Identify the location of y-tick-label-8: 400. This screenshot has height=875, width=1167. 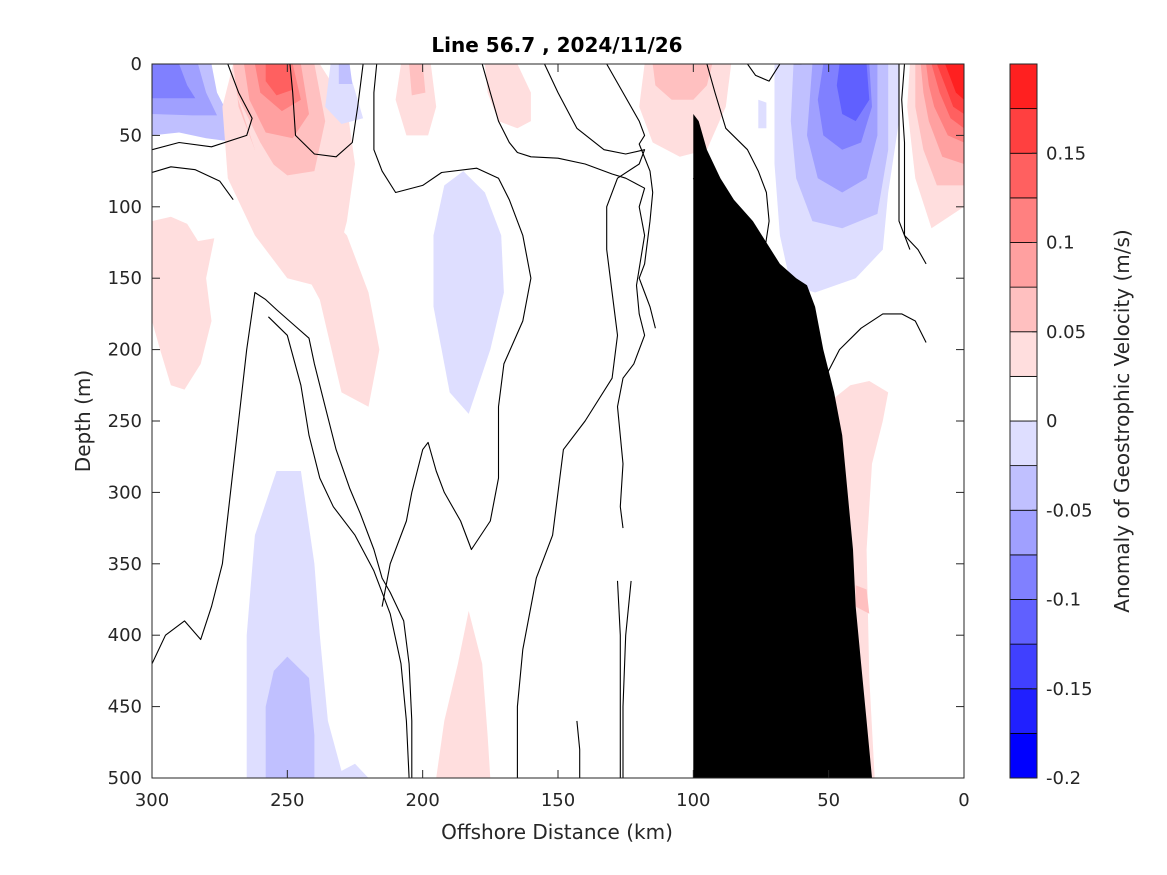
(125, 635).